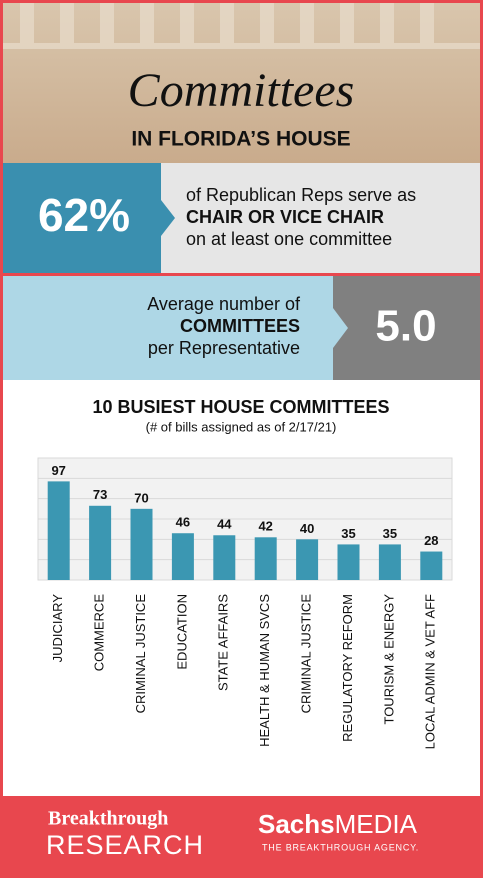 This screenshot has height=878, width=483. I want to click on footer-logo: RESEARCH, so click(125, 845).